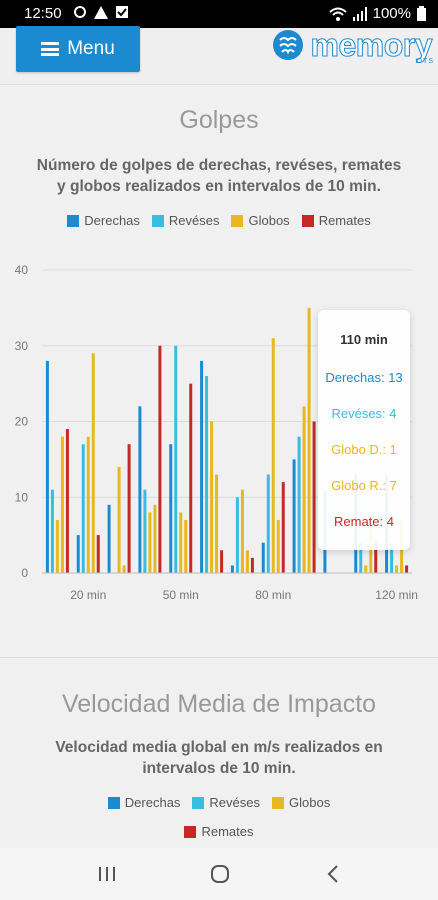 The image size is (438, 900). What do you see at coordinates (278, 546) in the screenshot?
I see `bar-globo-r--80-min` at bounding box center [278, 546].